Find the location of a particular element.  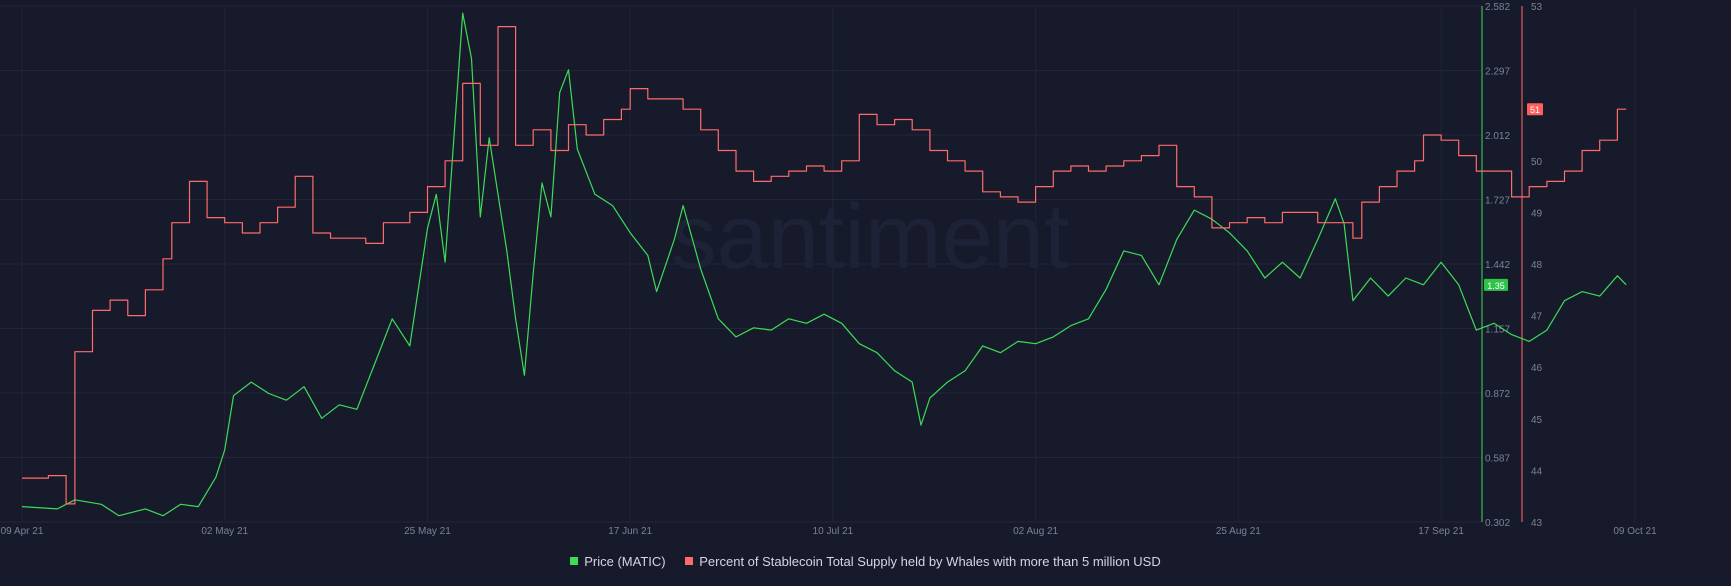

legend-label-price: Price (MATIC) is located at coordinates (625, 561).